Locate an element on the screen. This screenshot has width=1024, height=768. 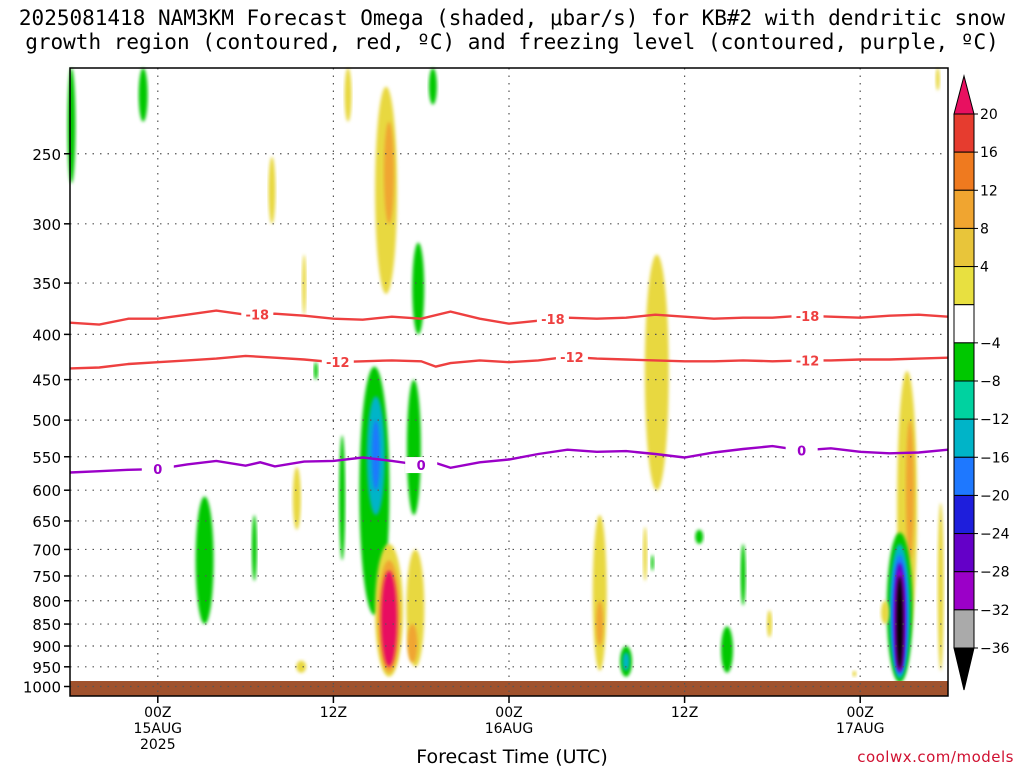
colorbar-label: −12 is located at coordinates (995, 420).